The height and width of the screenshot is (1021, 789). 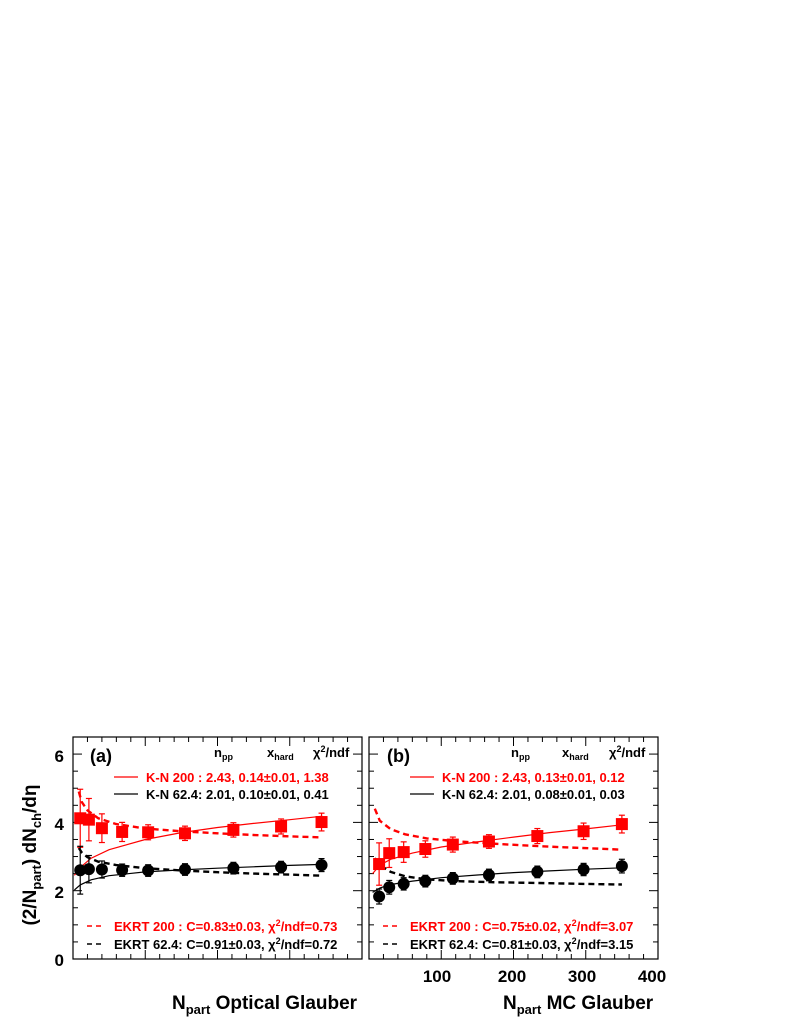 What do you see at coordinates (398, 756) in the screenshot?
I see `panel-tag: (b)` at bounding box center [398, 756].